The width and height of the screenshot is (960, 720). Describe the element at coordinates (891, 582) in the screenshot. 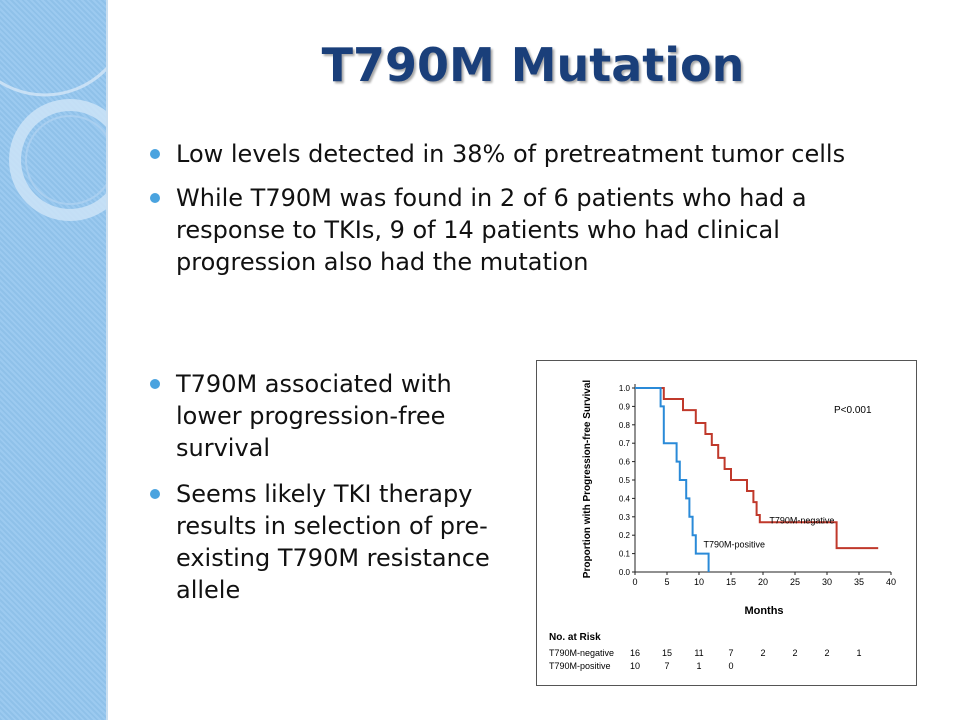

I see `x-tick-label: 40` at that location.